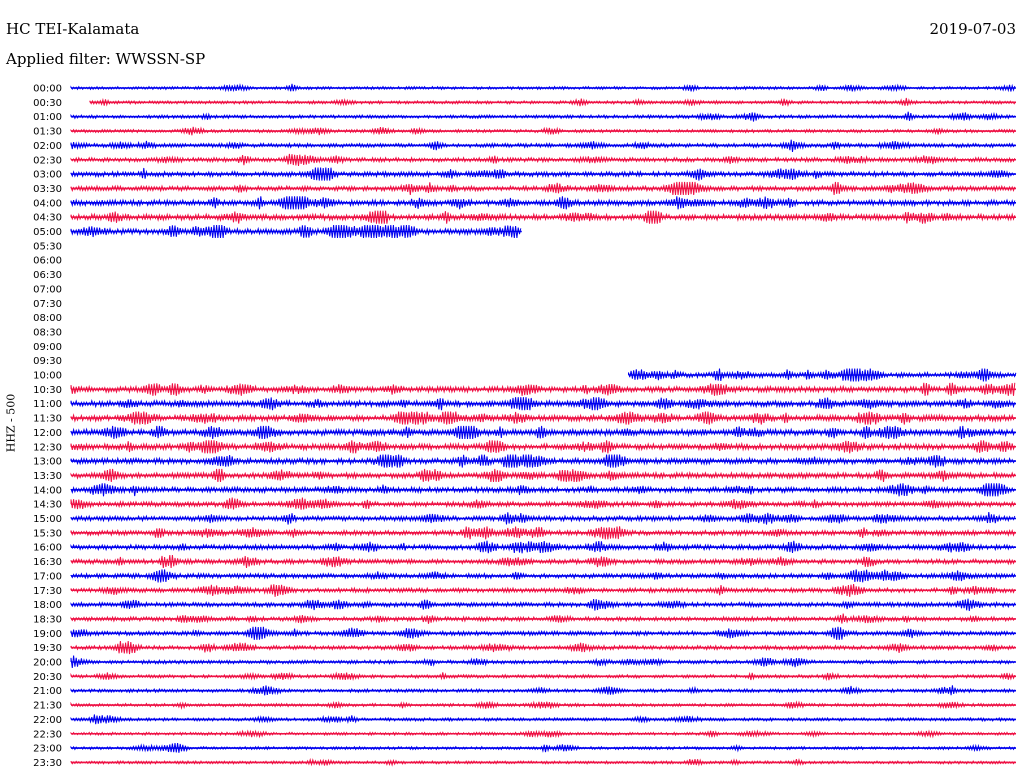 The width and height of the screenshot is (1024, 780). I want to click on time-tick-label: 11:30, so click(47, 419).